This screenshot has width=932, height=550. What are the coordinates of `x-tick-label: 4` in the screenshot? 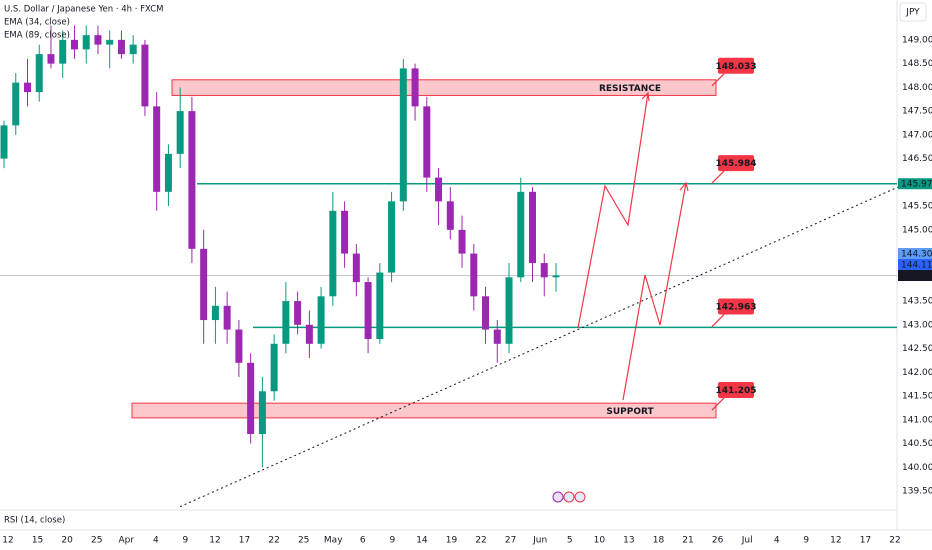 It's located at (156, 541).